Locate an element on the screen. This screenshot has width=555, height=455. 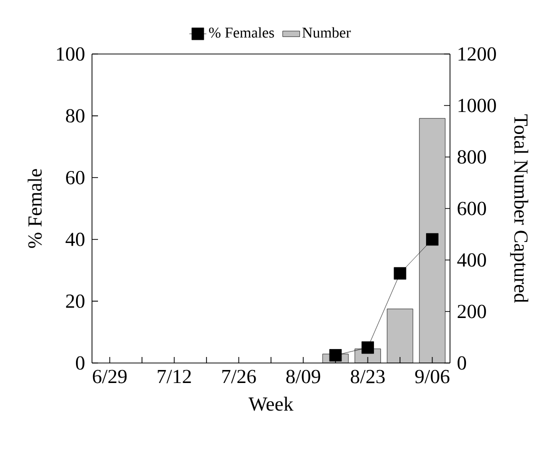
x-tick-label: 8/09 is located at coordinates (303, 377).